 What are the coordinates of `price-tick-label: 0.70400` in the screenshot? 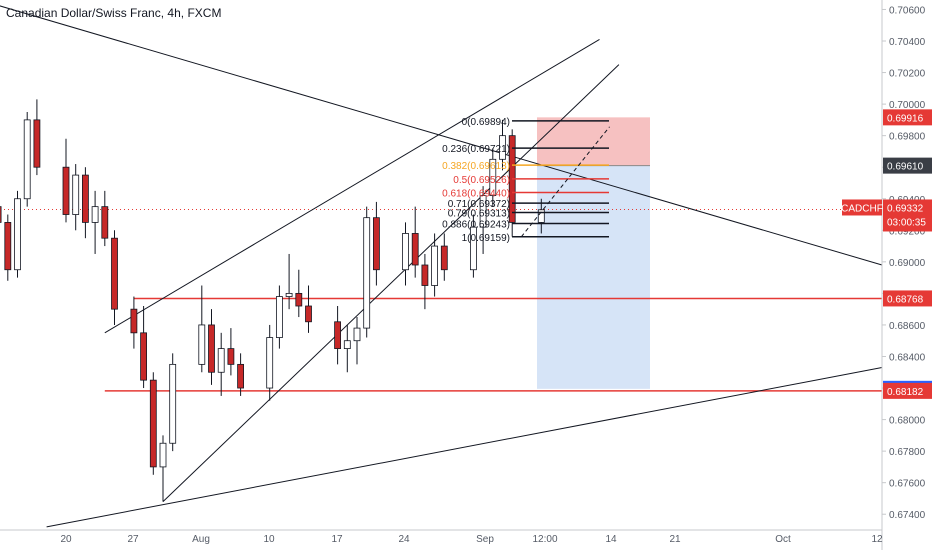 It's located at (907, 42).